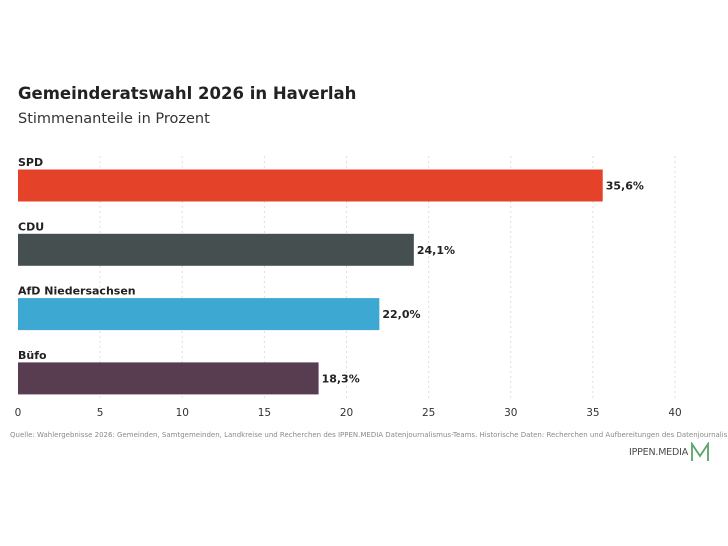 This screenshot has width=728, height=546. What do you see at coordinates (401, 314) in the screenshot?
I see `bar-value-label: 22,0%` at bounding box center [401, 314].